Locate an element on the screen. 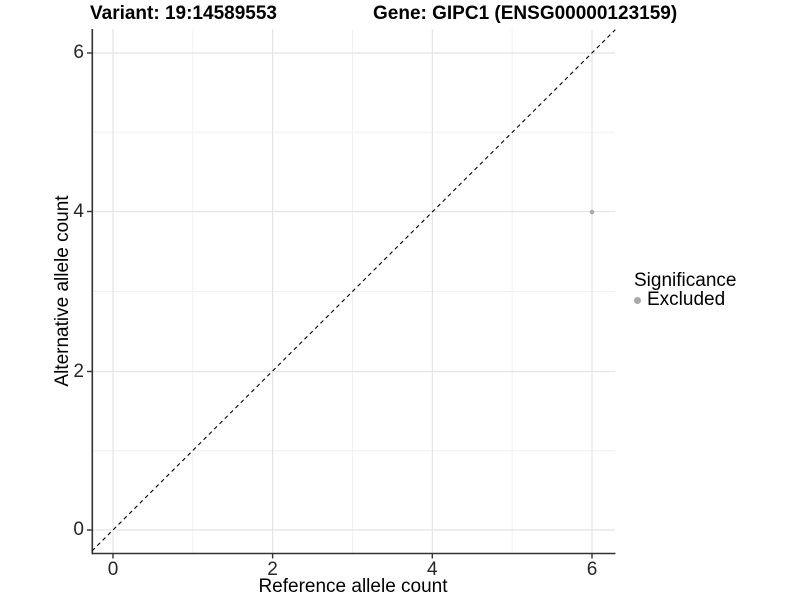 Image resolution: width=800 pixels, height=600 pixels. y-tick-label-4: 4 is located at coordinates (78, 211).